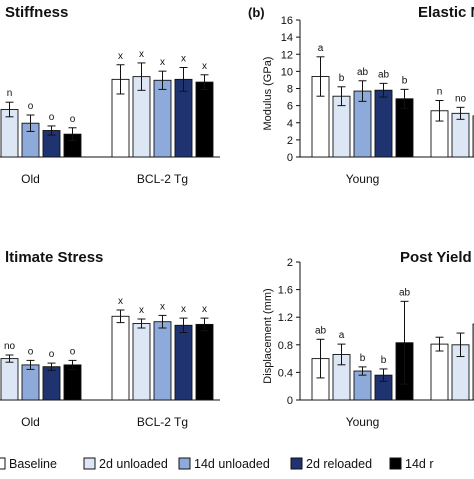 Image resolution: width=474 pixels, height=479 pixels. Describe the element at coordinates (290, 124) in the screenshot. I see `y-tick-label: 4` at that location.